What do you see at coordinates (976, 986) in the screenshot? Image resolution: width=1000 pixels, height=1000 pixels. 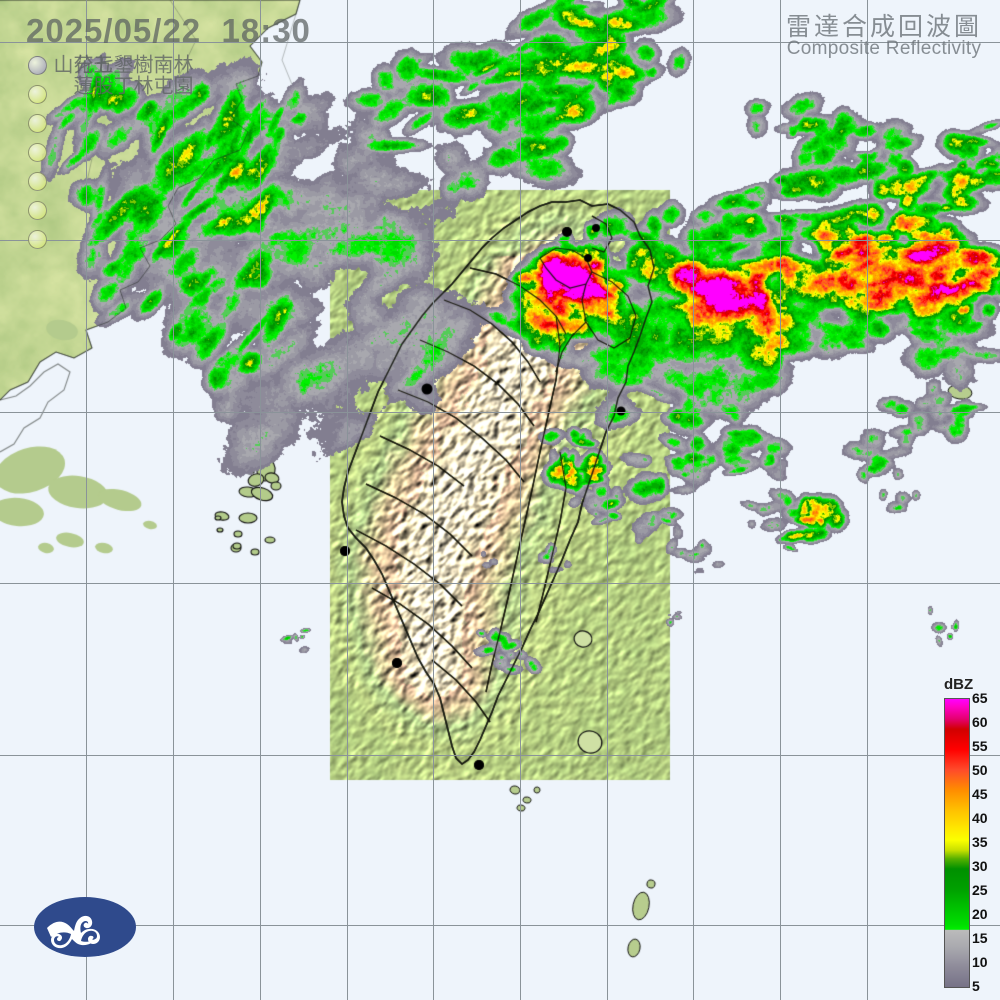 I see `dbz-tick-5: 5` at bounding box center [976, 986].